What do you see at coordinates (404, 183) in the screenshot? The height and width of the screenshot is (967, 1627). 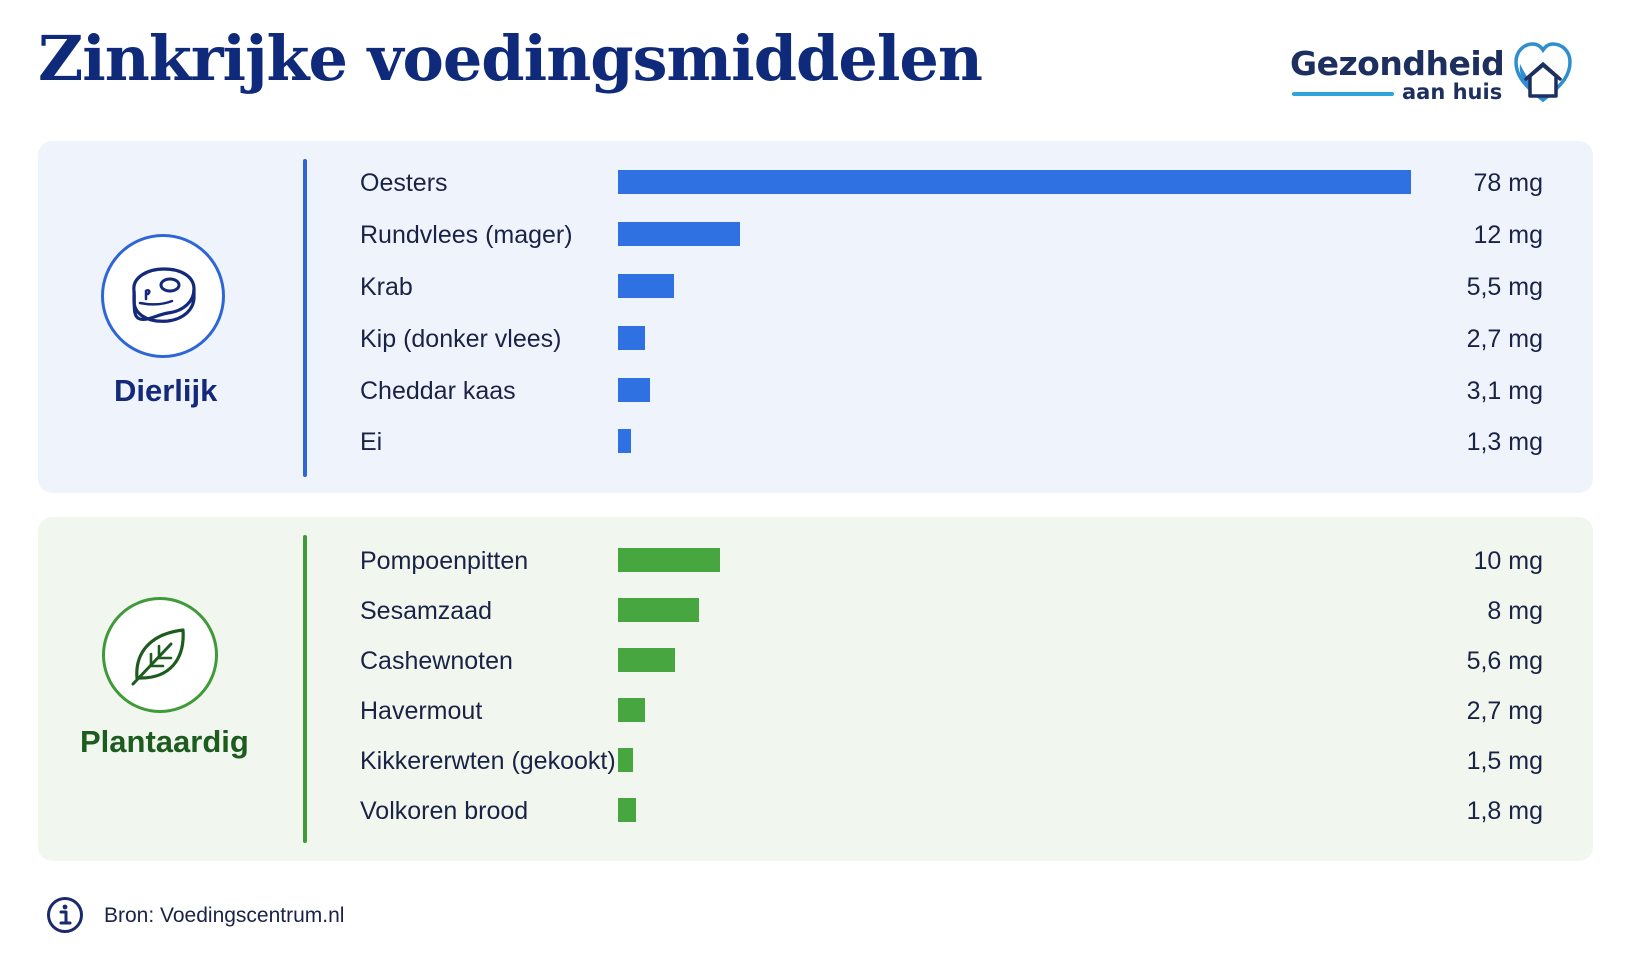 I see `bar-category-label: Oesters` at bounding box center [404, 183].